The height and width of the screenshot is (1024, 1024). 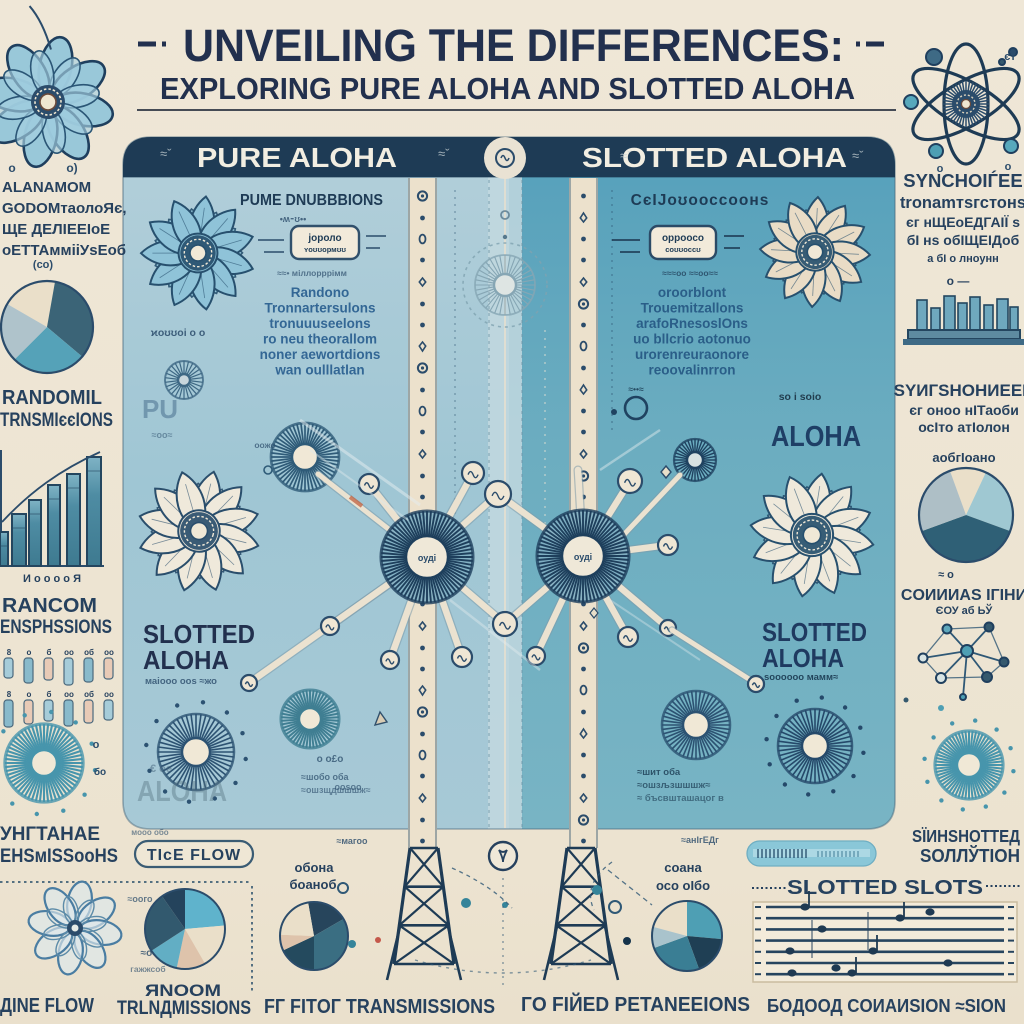 I want to click on svg-text:EXPLORING PURE ALOHA AND SLOTT: EXPLORING PURE ALOHA AND SLOTTED ALOHA, so click(x=507, y=89).